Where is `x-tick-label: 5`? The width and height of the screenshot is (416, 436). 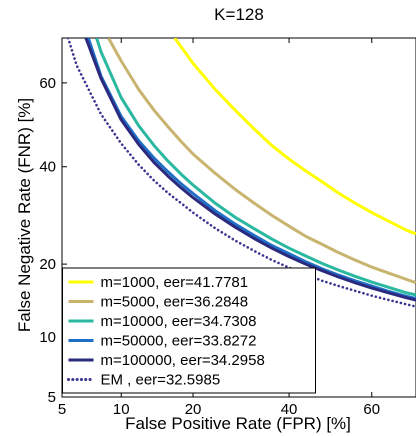
x-tick-label: 5 is located at coordinates (62, 409).